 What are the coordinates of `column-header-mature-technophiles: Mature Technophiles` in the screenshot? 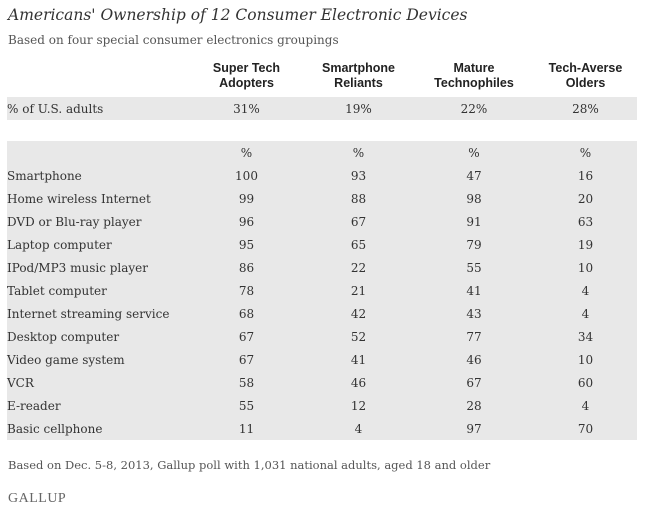 It's located at (474, 79).